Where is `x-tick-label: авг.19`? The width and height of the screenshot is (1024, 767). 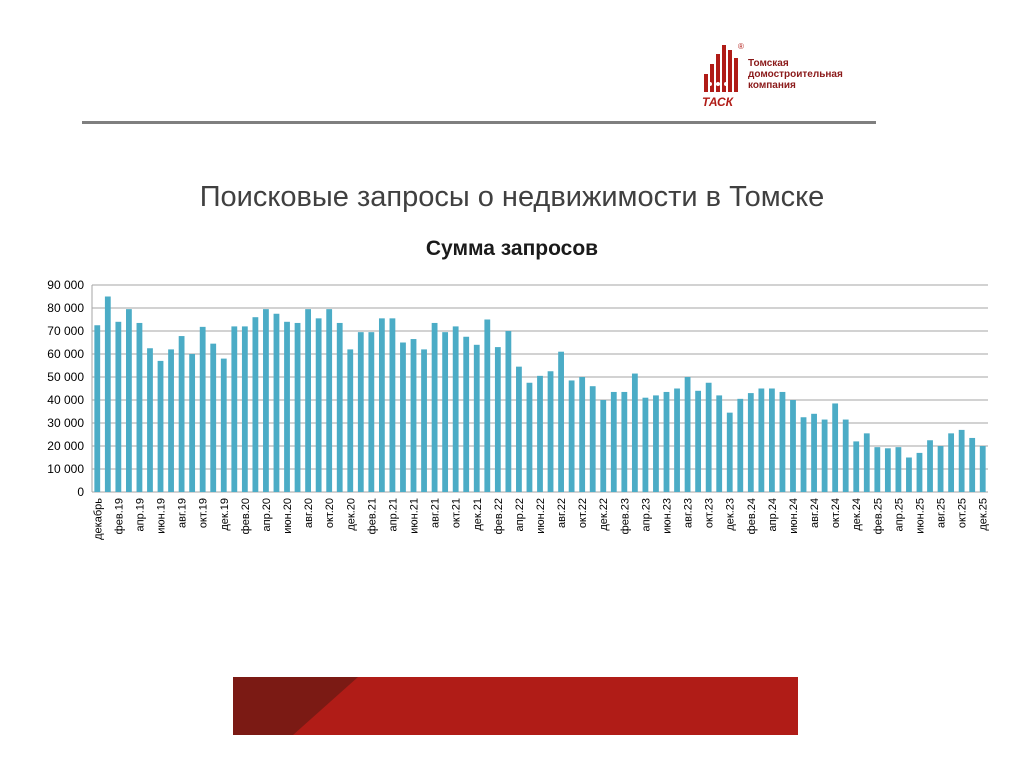 x-tick-label: авг.19 is located at coordinates (183, 513).